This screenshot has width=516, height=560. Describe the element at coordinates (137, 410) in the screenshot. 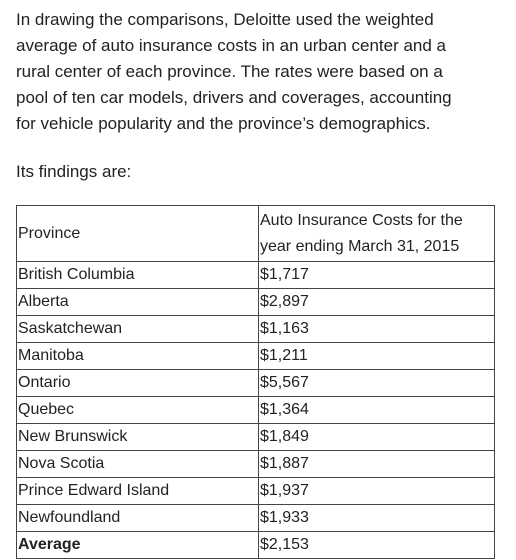

I see `province-cell: Quebec` at that location.